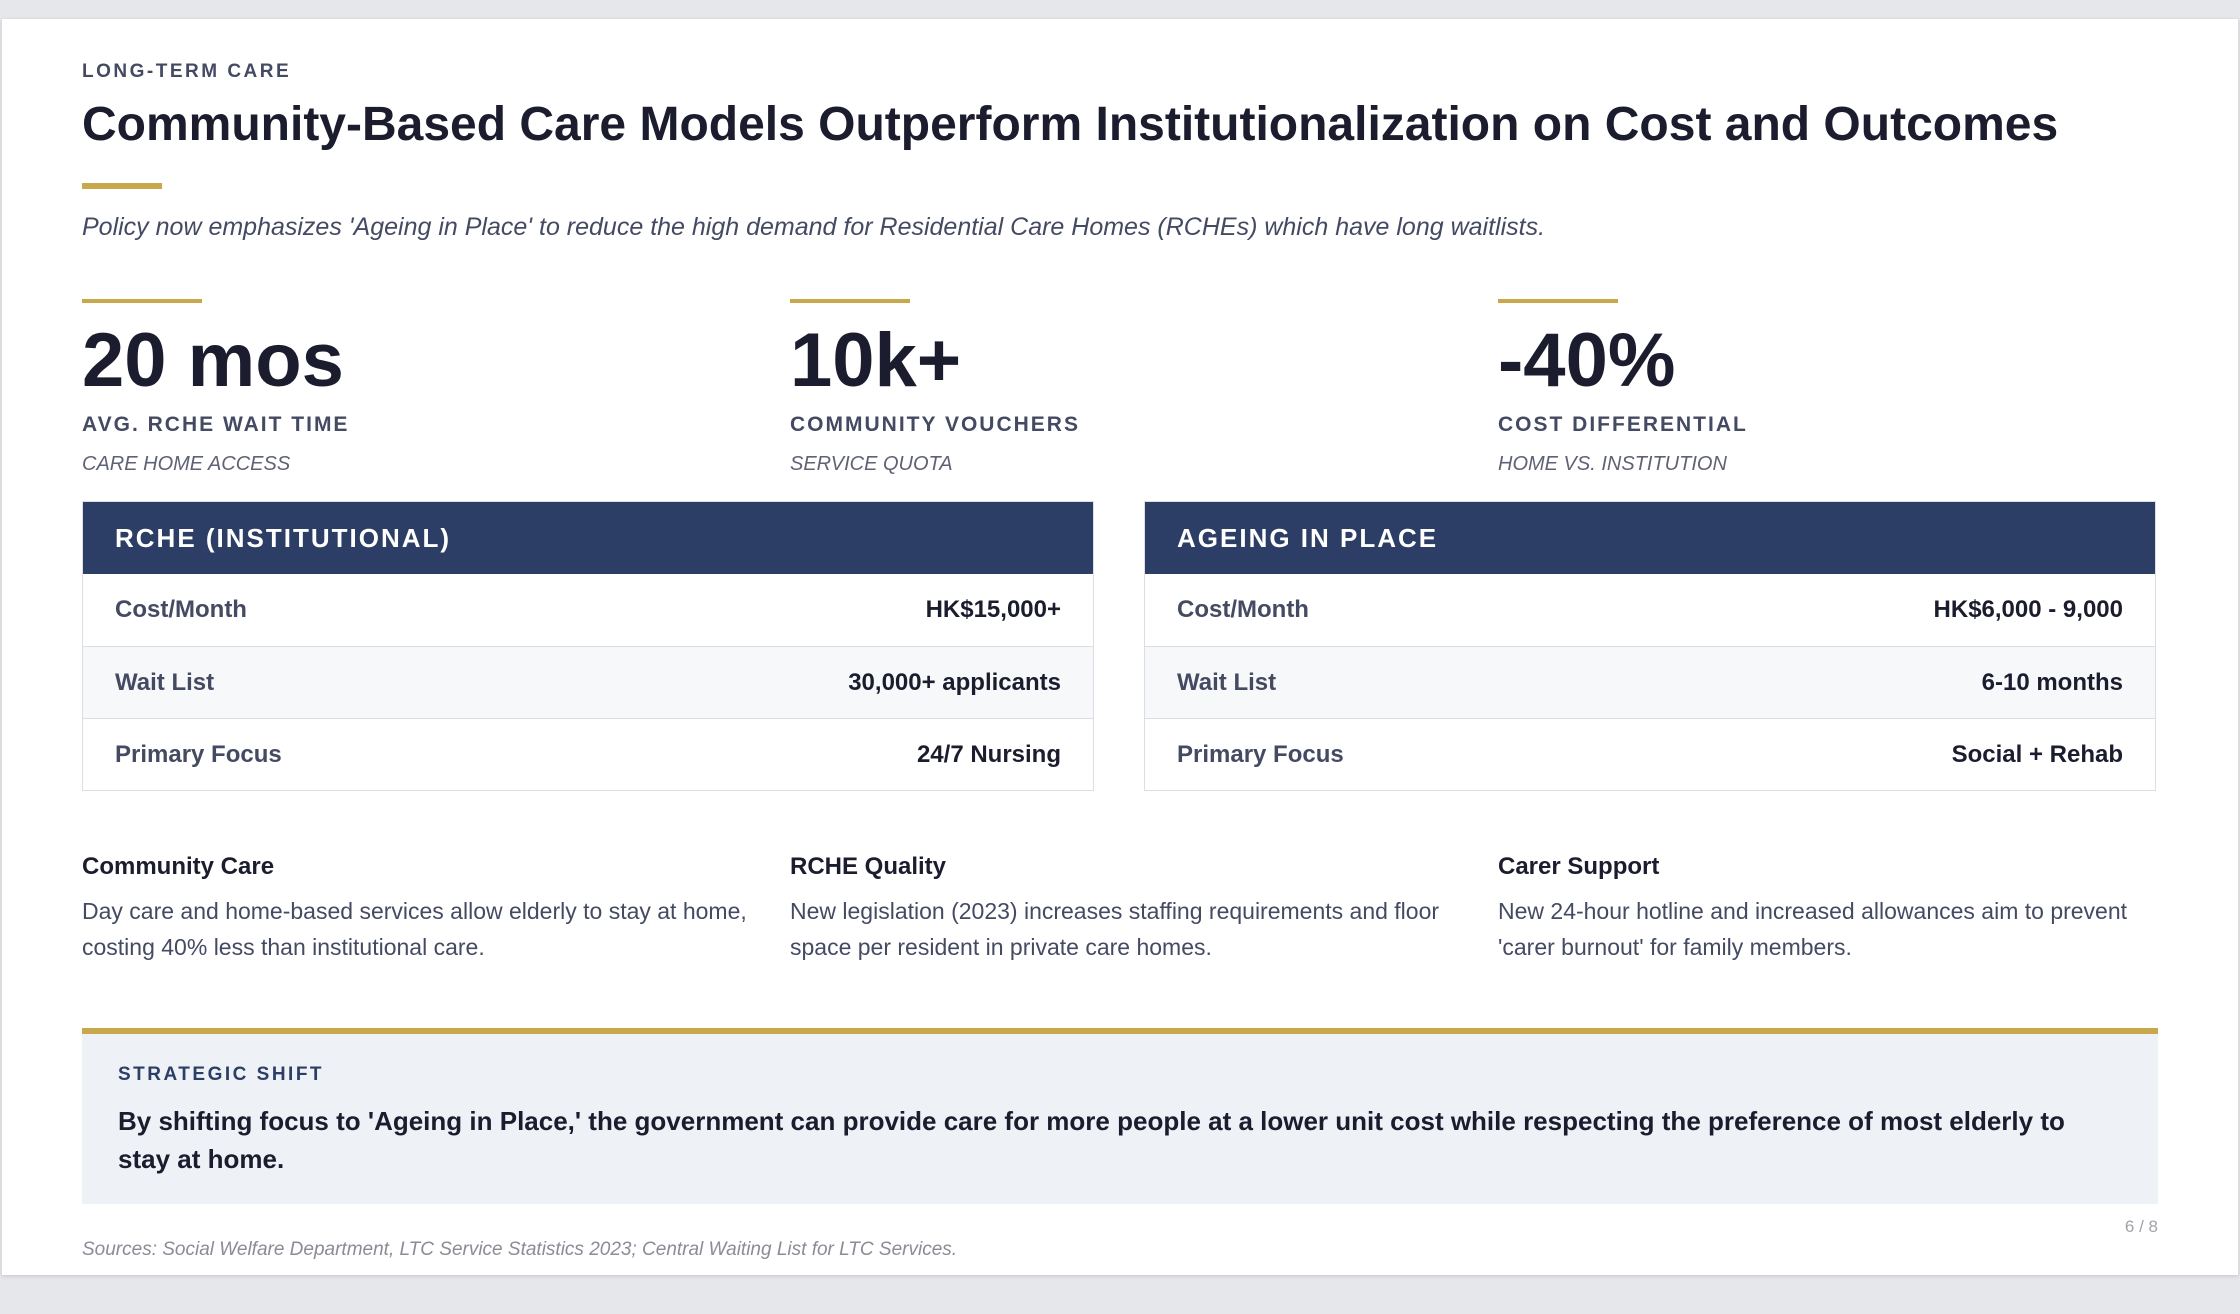 Image resolution: width=2240 pixels, height=1314 pixels. I want to click on table-row: Cost/Month HK$6,000 - 9,000, so click(1650, 610).